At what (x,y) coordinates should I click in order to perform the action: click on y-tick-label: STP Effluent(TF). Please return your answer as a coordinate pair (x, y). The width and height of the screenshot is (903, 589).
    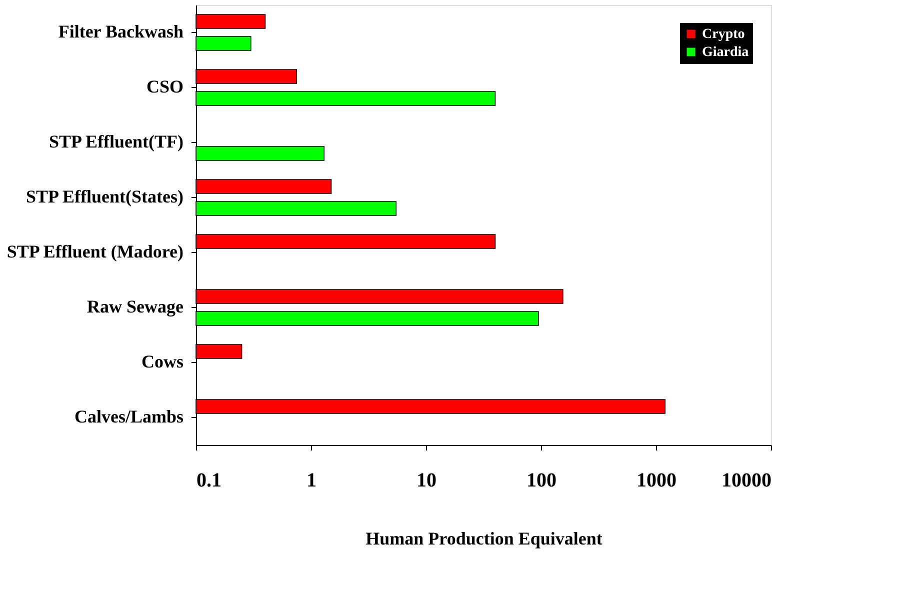
    Looking at the image, I should click on (116, 142).